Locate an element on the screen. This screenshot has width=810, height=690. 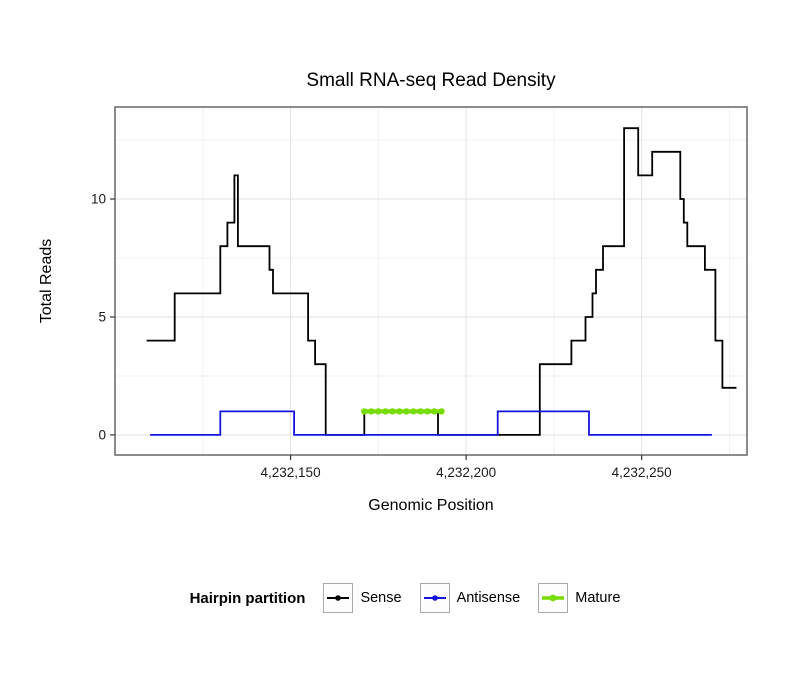
legend-item-mature: Mature is located at coordinates (579, 598).